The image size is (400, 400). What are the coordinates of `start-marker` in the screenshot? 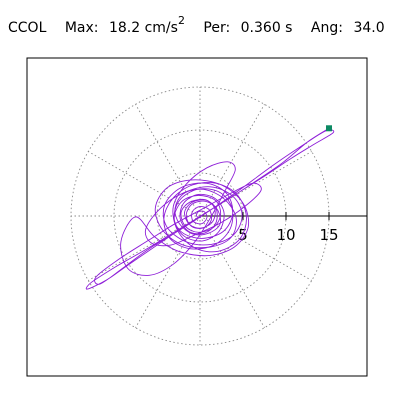 It's located at (329, 128).